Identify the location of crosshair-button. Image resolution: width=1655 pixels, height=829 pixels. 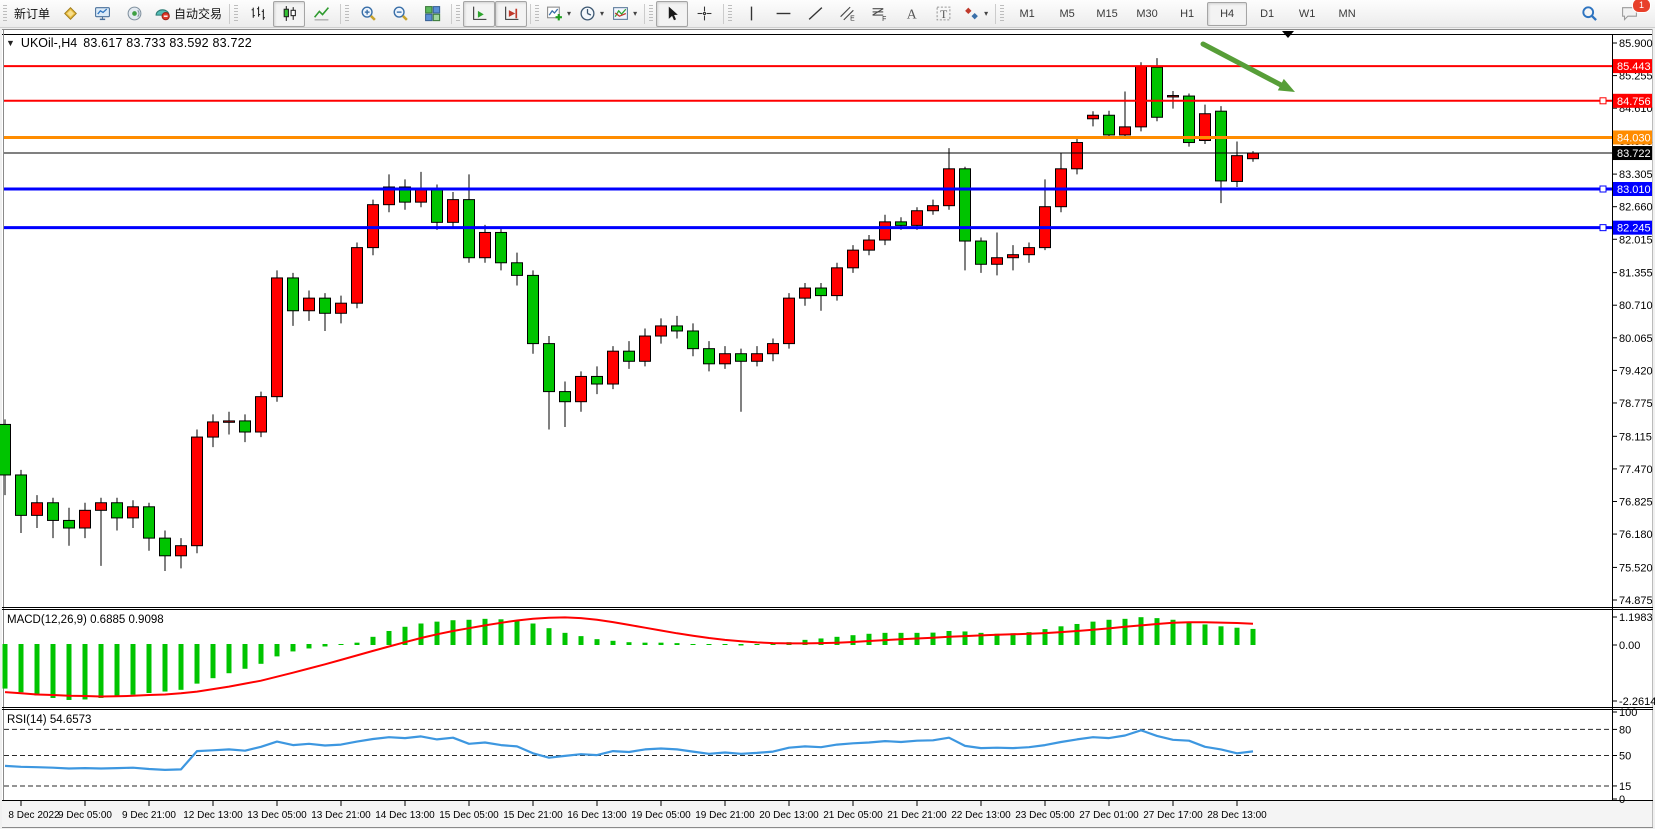
(704, 14).